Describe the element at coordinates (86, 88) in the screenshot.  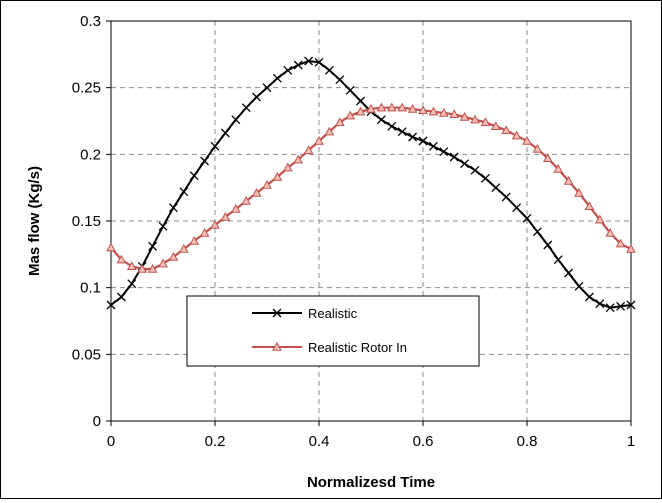
I see `y-tick-label: 0.25` at that location.